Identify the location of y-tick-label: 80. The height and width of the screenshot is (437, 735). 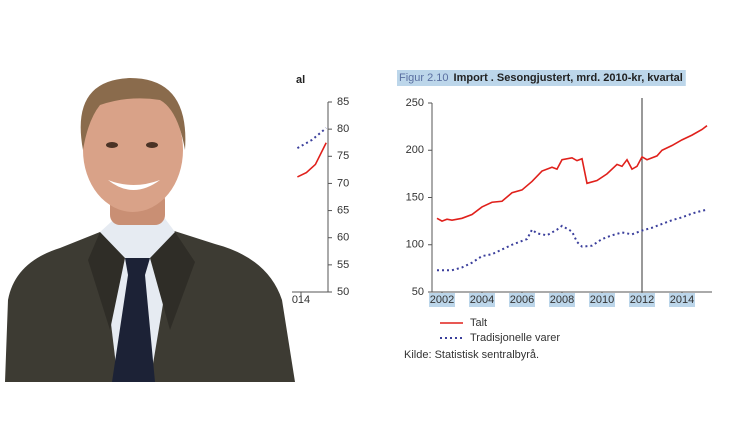
(343, 129).